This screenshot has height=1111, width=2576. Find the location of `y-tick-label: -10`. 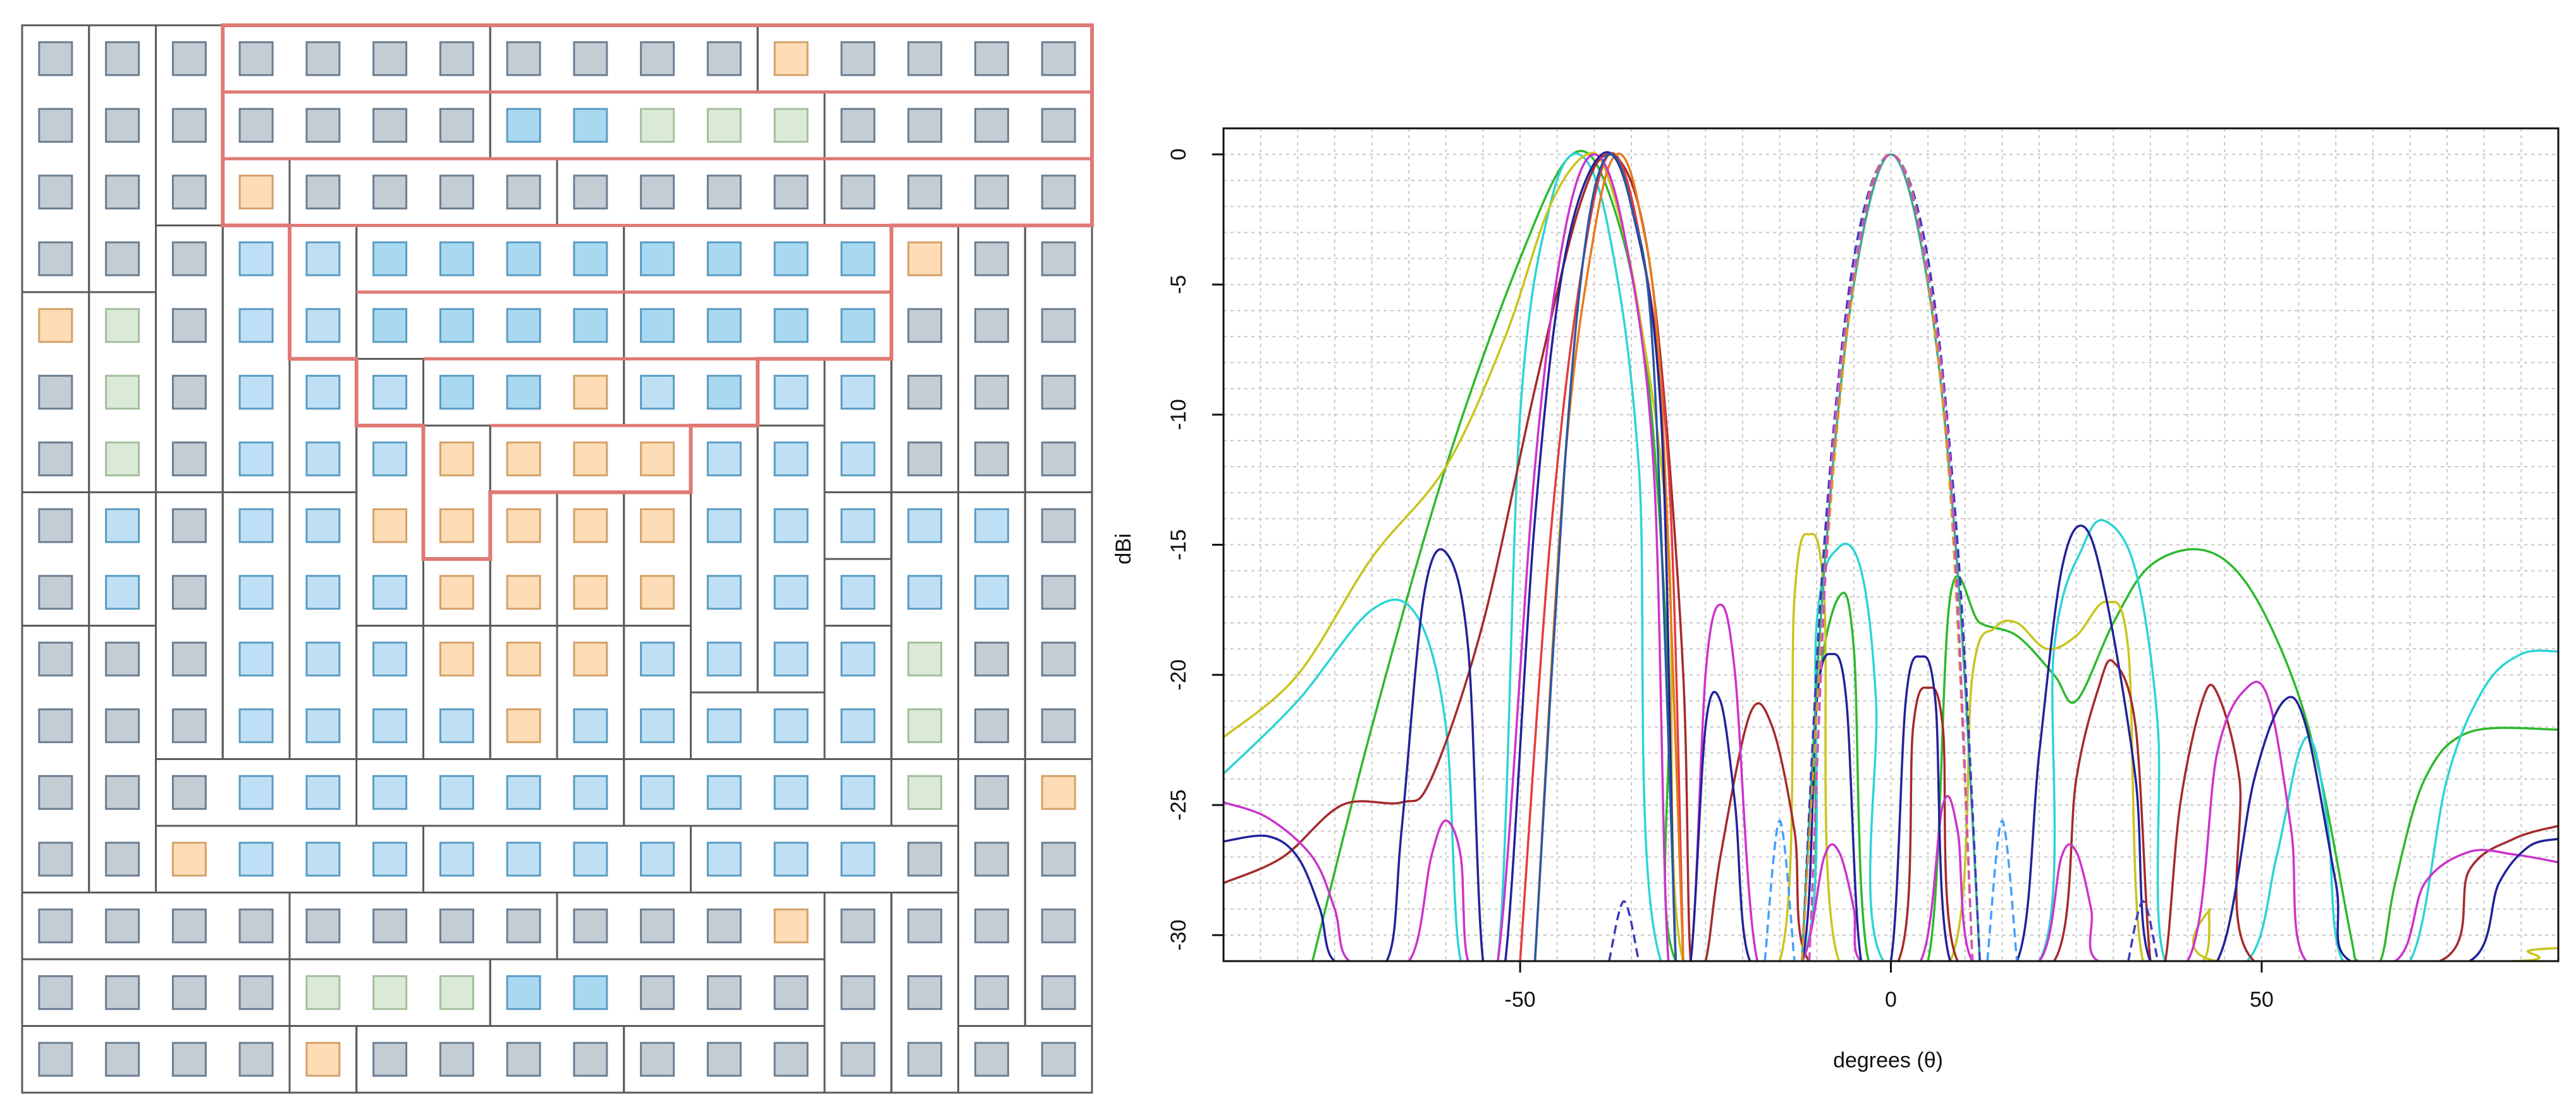

y-tick-label: -10 is located at coordinates (1179, 415).